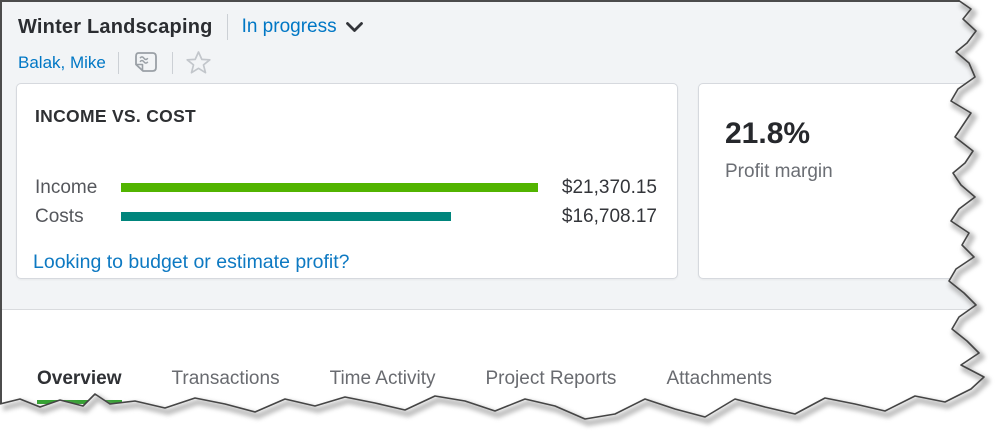 The width and height of the screenshot is (998, 442). I want to click on income-row: Income $21,370.15, so click(346, 187).